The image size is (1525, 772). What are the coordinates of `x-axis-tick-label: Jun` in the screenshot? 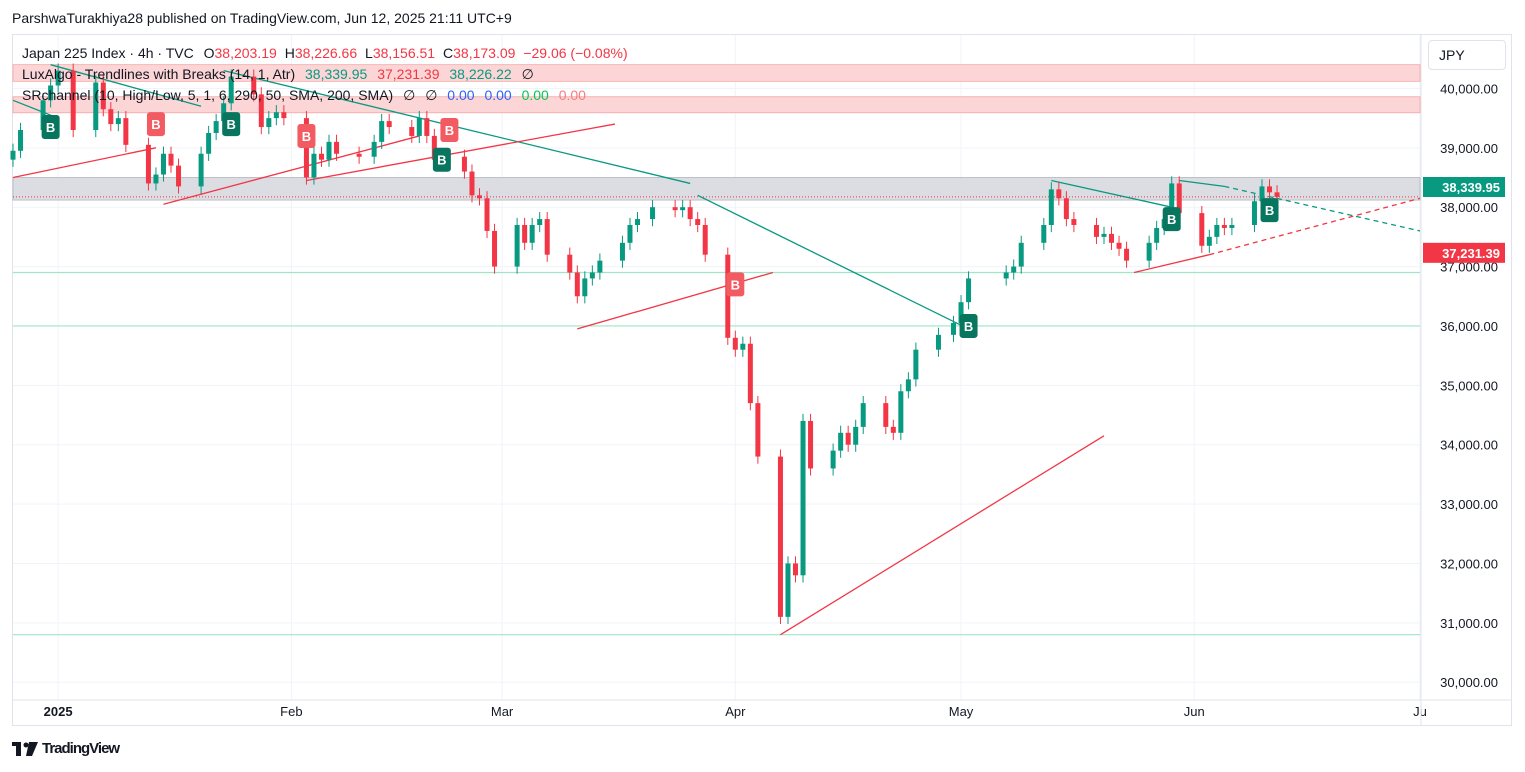 It's located at (1194, 711).